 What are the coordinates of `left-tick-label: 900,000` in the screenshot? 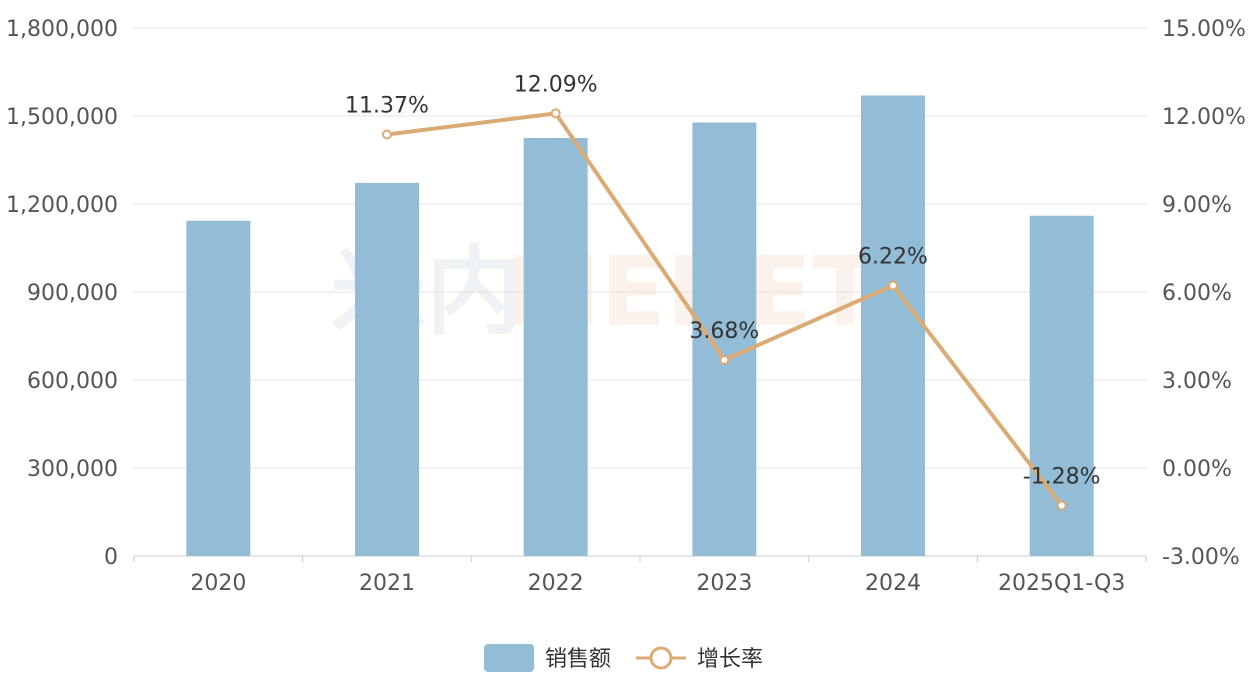 It's located at (72, 293).